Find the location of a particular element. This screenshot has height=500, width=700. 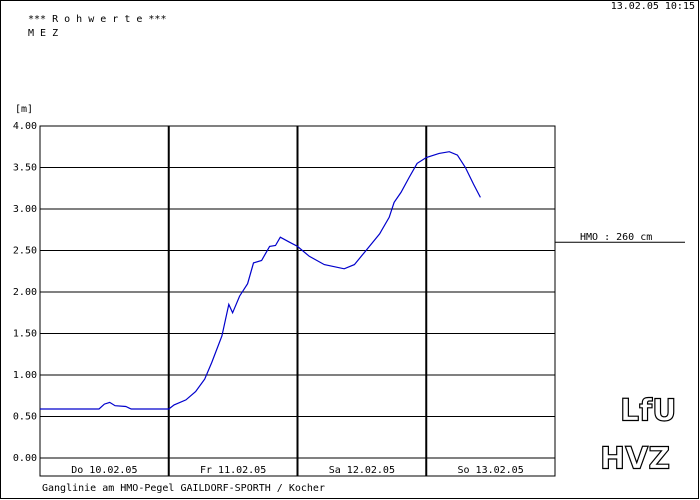

timestamp: 13.02.05 10:15 is located at coordinates (653, 6).